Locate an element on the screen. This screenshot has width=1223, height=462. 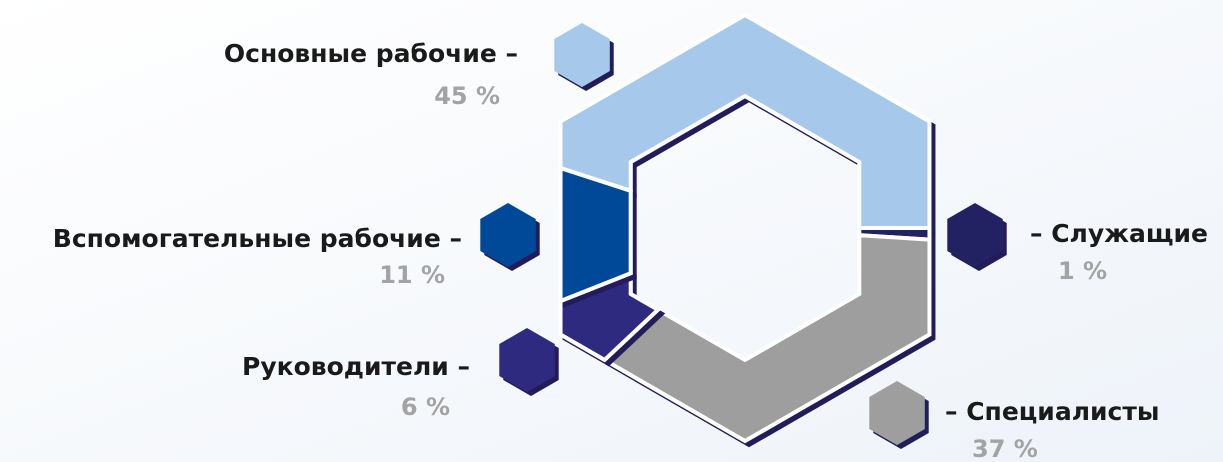
value-label: 6 % is located at coordinates (425, 407).